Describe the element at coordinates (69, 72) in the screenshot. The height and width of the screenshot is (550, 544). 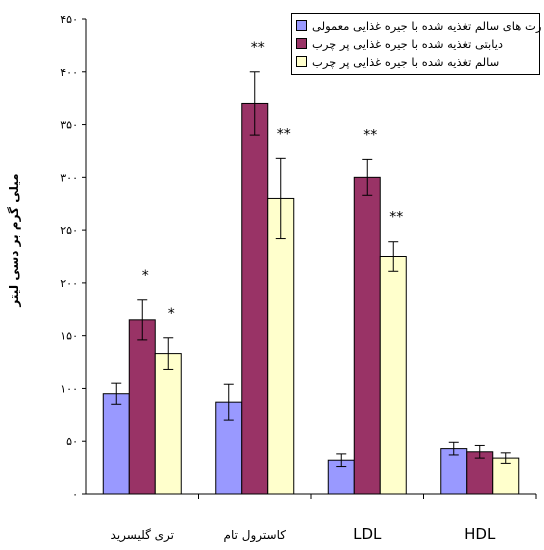
I see `y-tick-label: ۴۰۰` at that location.